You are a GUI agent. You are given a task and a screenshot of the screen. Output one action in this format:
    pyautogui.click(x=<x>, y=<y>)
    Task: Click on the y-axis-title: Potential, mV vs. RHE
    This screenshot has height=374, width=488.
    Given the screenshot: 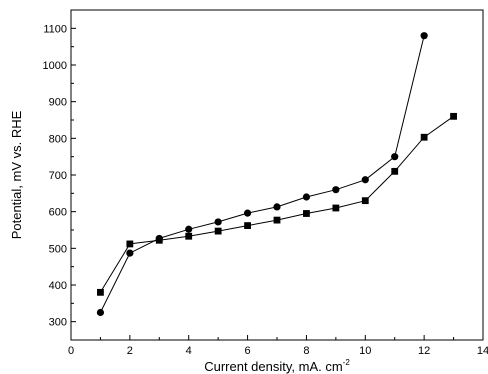 What is the action you would take?
    pyautogui.click(x=16, y=174)
    